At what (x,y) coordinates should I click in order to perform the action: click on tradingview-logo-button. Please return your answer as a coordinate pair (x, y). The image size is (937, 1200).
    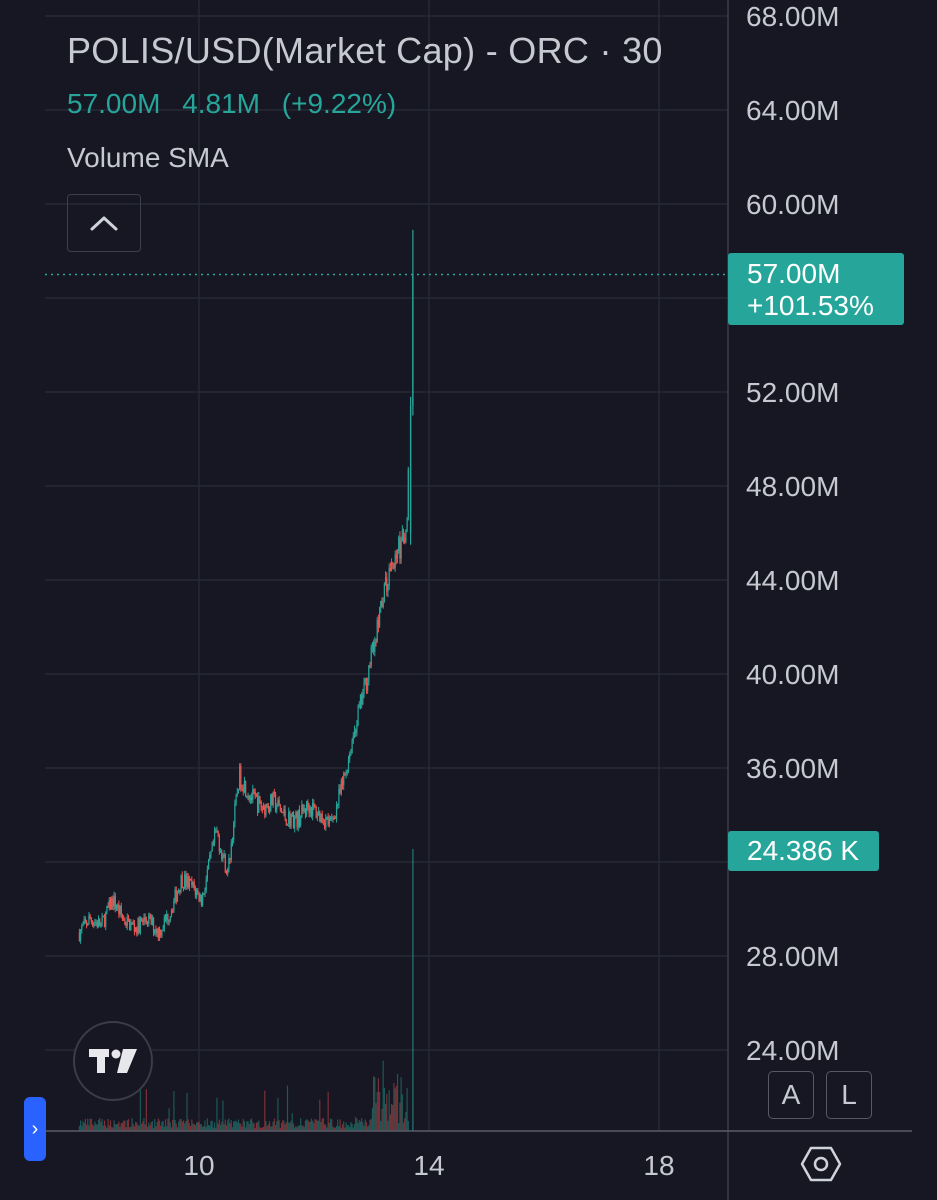
    Looking at the image, I should click on (113, 1061).